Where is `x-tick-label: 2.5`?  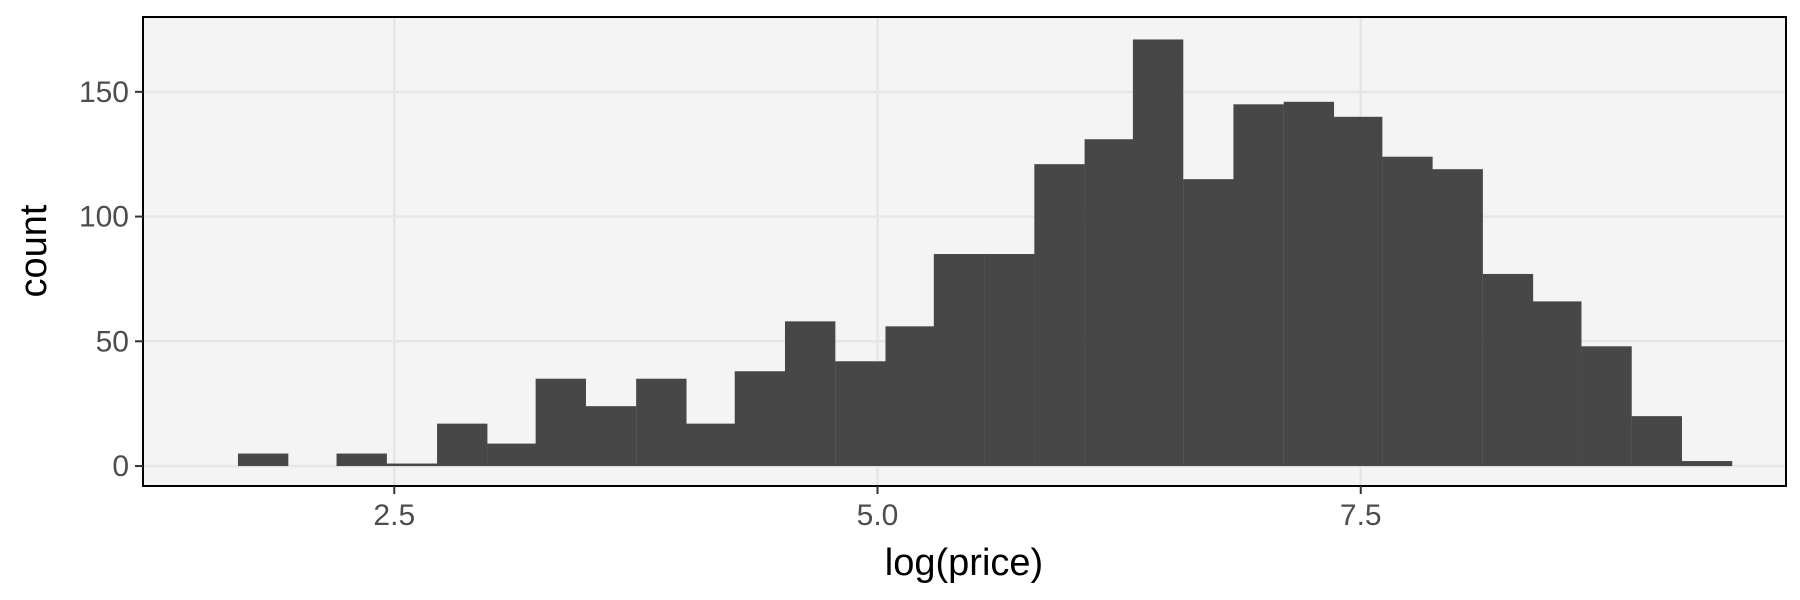
x-tick-label: 2.5 is located at coordinates (394, 515).